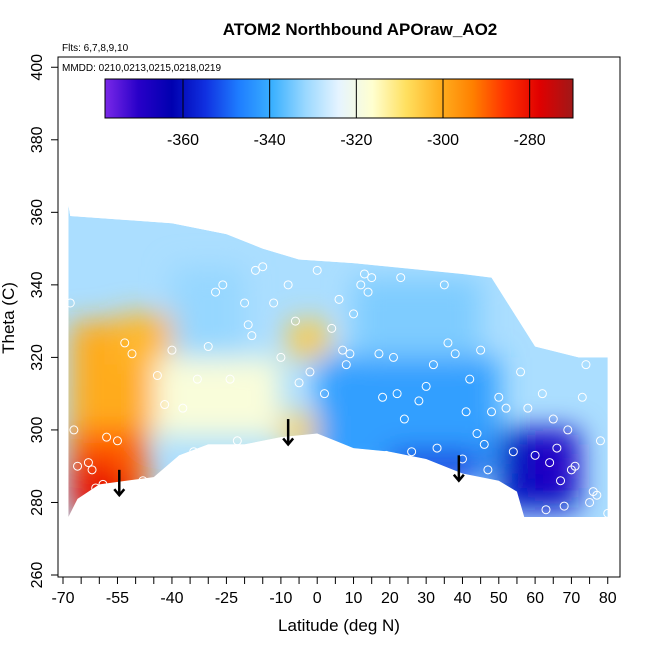 This screenshot has width=650, height=650. What do you see at coordinates (354, 598) in the screenshot?
I see `x-tick-label: 10` at bounding box center [354, 598].